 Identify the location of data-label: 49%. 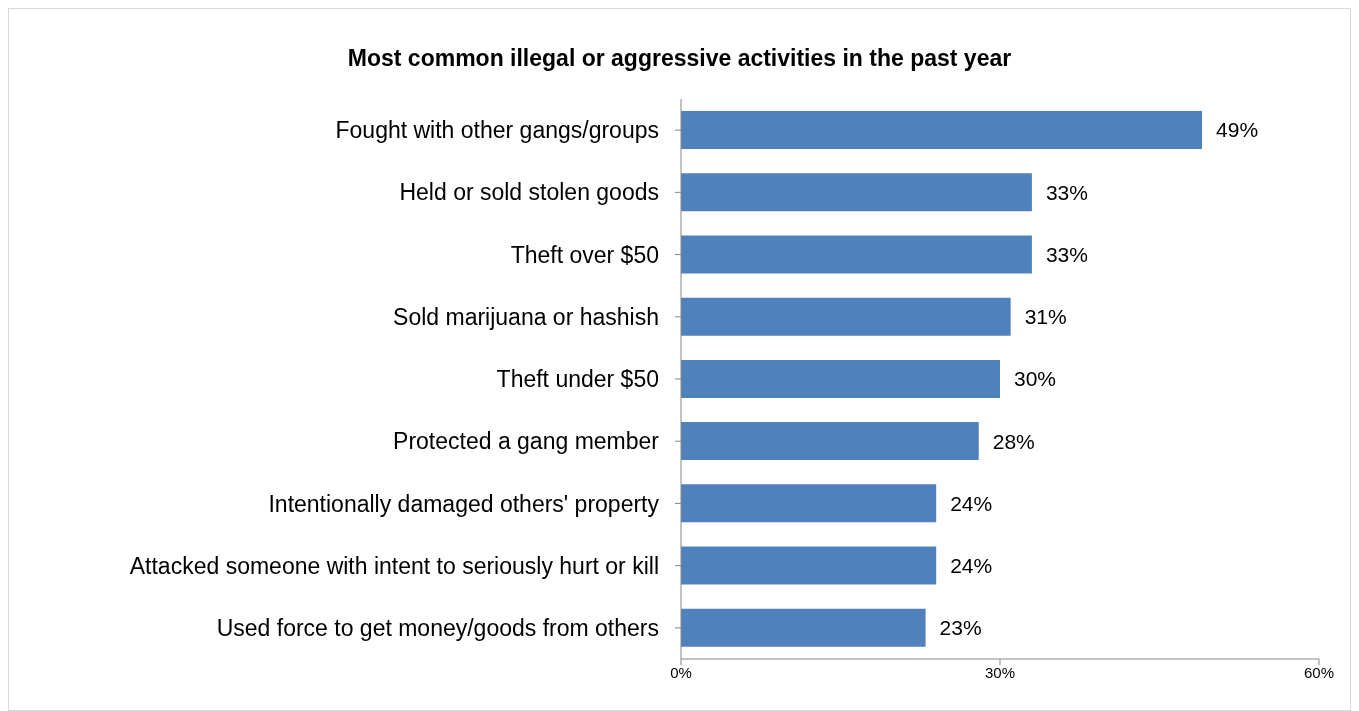
(1237, 130).